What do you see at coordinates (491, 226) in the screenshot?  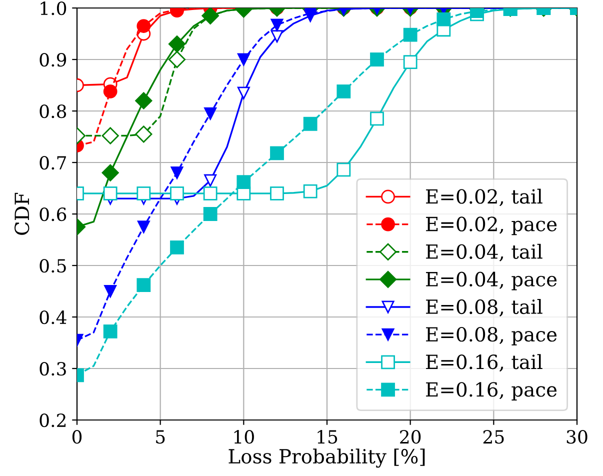 I see `legend-label: E=0.02, pace` at bounding box center [491, 226].